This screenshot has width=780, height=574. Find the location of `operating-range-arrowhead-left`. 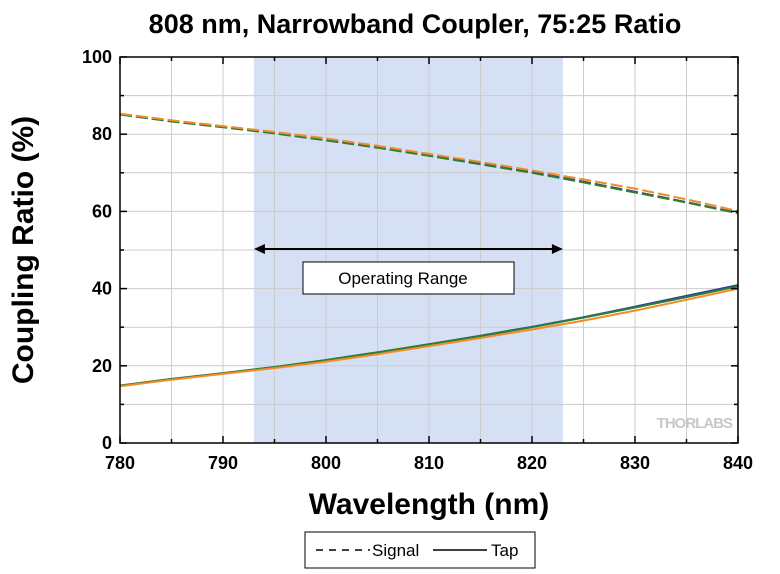

operating-range-arrowhead-left is located at coordinates (259, 249).